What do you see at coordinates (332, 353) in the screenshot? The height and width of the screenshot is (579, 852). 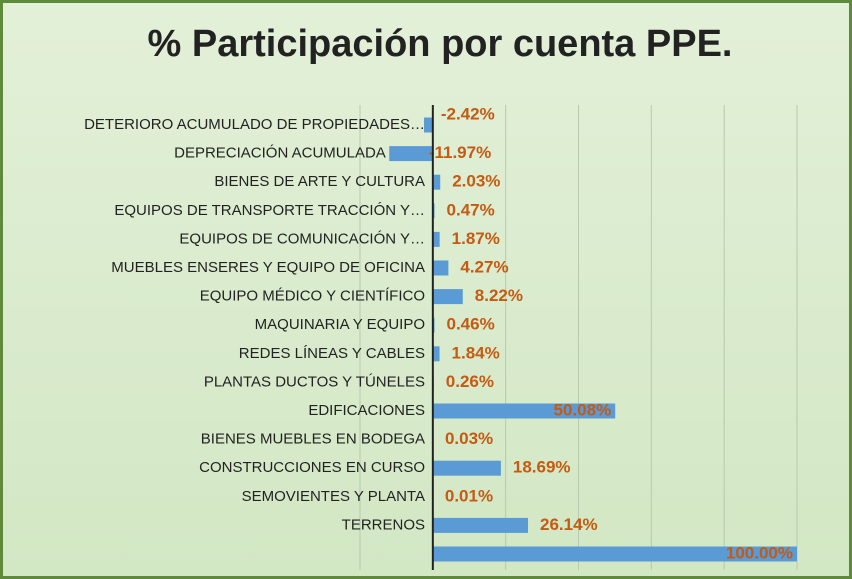 I see `y-tick-label: REDES LÍNEAS Y CABLES` at bounding box center [332, 353].